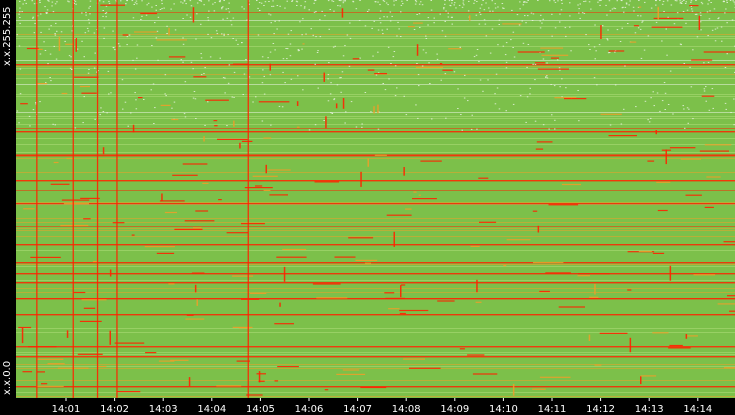 The width and height of the screenshot is (735, 415). Describe the element at coordinates (211, 409) in the screenshot. I see `x-tick-label: 14:04` at that location.